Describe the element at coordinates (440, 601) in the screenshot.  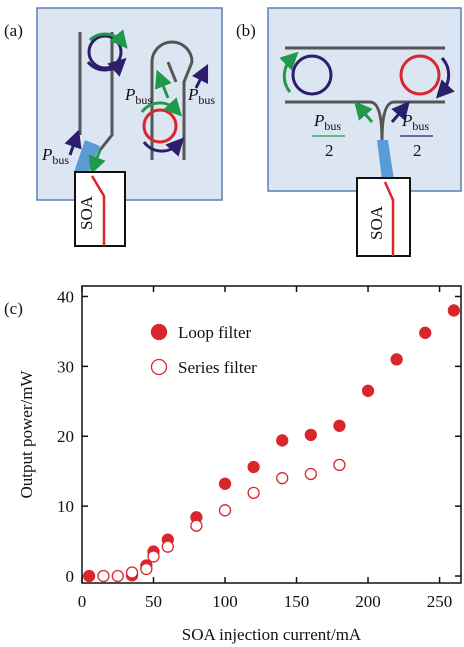
I see `x-tick-label: 250` at that location.